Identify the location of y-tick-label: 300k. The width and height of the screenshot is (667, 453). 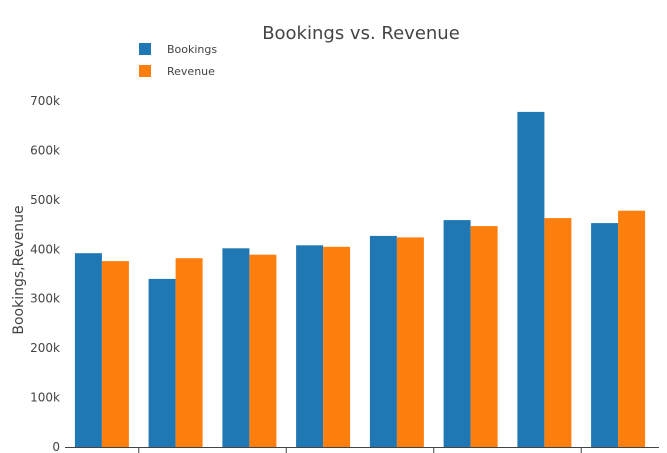
(45, 299).